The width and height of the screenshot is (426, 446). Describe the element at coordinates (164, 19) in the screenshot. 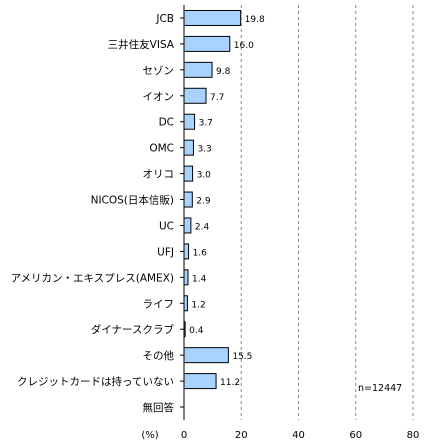

I see `category-label: JCB` at that location.